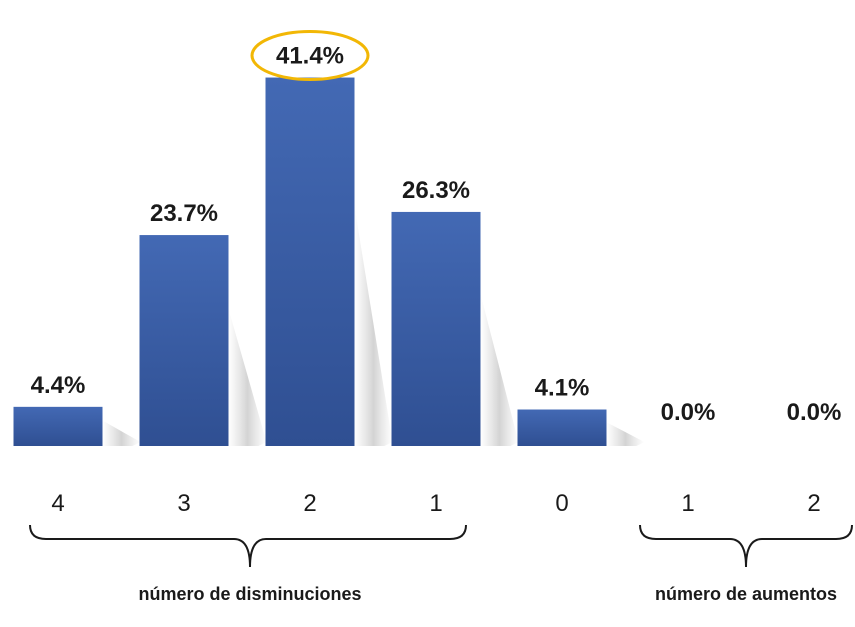  Describe the element at coordinates (249, 594) in the screenshot. I see `group-label: número de disminuciones` at that location.